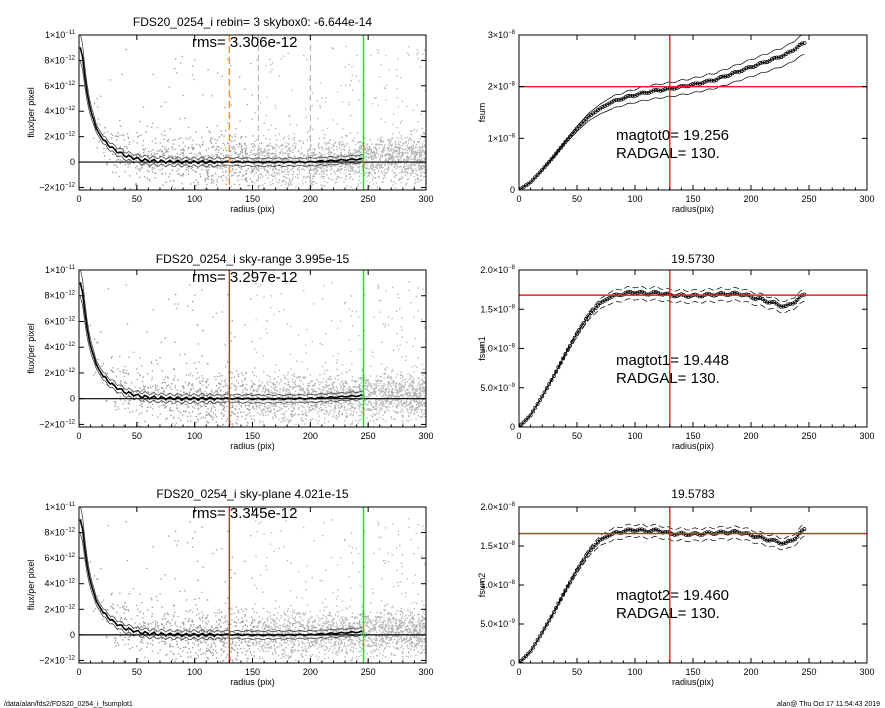 The width and height of the screenshot is (885, 708). I want to click on x-tick-label: 300, so click(425, 199).